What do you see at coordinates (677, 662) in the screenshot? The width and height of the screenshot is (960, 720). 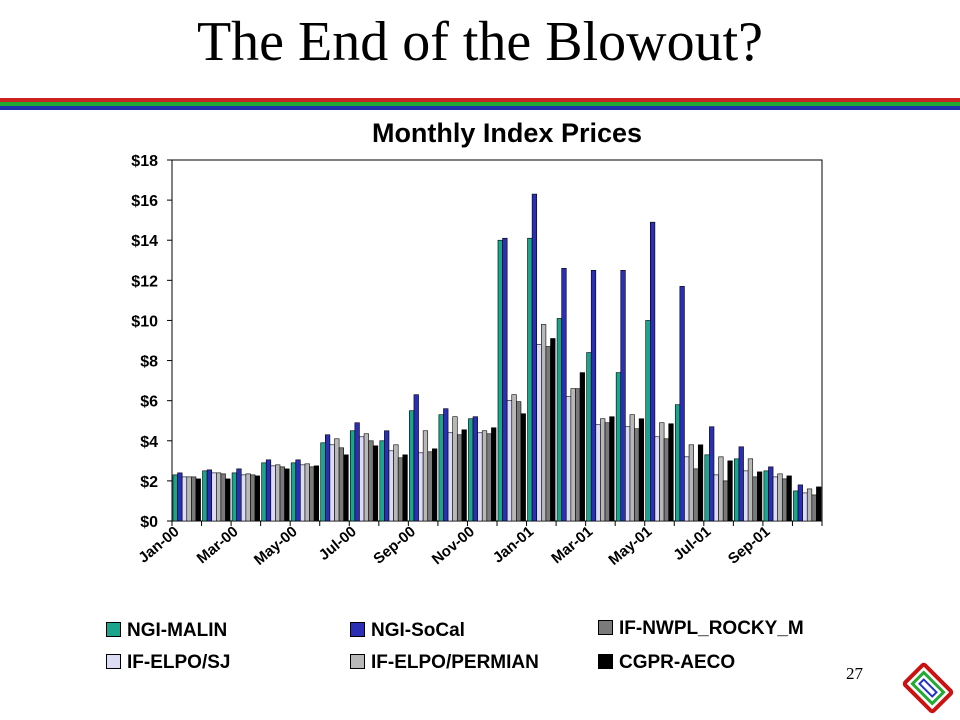 I see `legend-label-cgpr-aeco: CGPR-AECO` at bounding box center [677, 662].